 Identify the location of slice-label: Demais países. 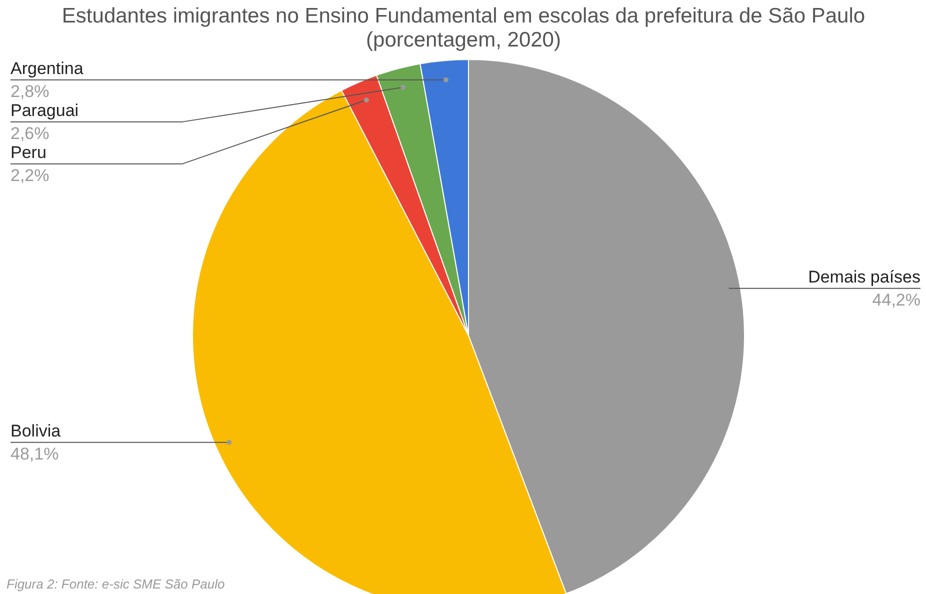
(864, 276).